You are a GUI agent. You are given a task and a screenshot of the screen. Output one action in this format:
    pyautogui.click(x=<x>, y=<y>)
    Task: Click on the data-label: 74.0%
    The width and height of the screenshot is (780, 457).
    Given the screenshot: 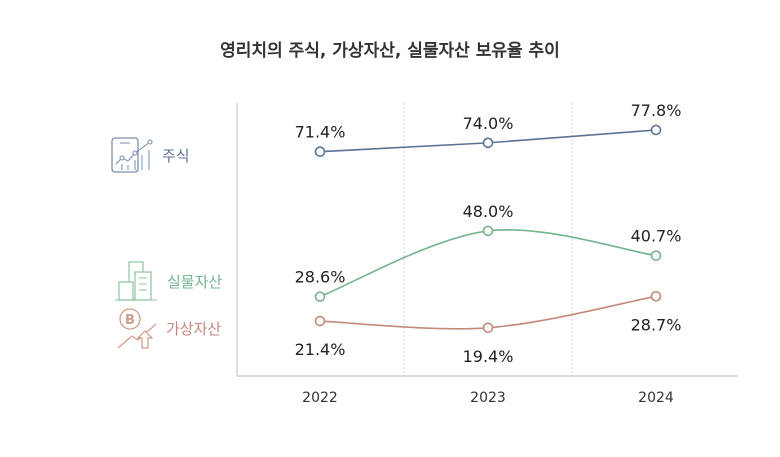 What is the action you would take?
    pyautogui.click(x=488, y=123)
    